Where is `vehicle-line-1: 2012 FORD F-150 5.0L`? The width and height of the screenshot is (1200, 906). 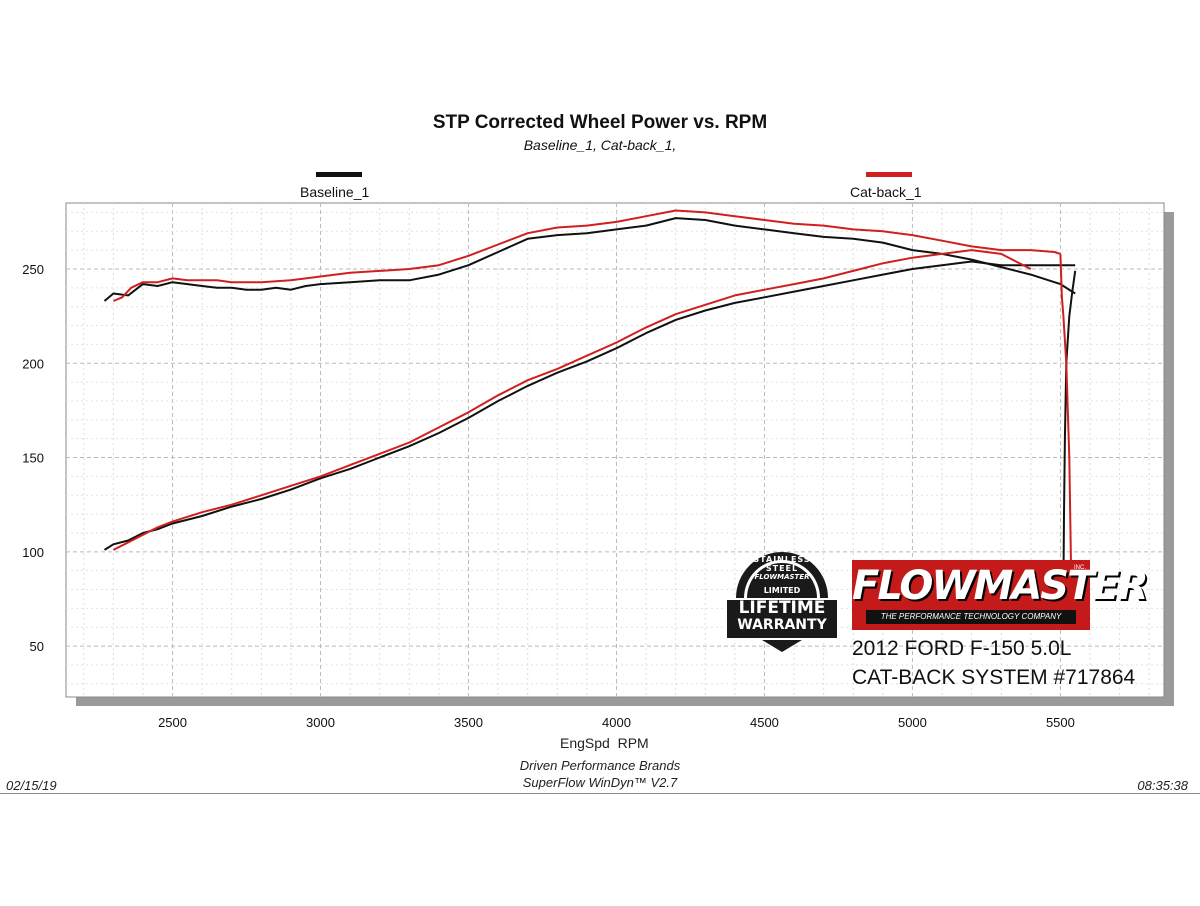
vehicle-line-1: 2012 FORD F-150 5.0L is located at coordinates (962, 648).